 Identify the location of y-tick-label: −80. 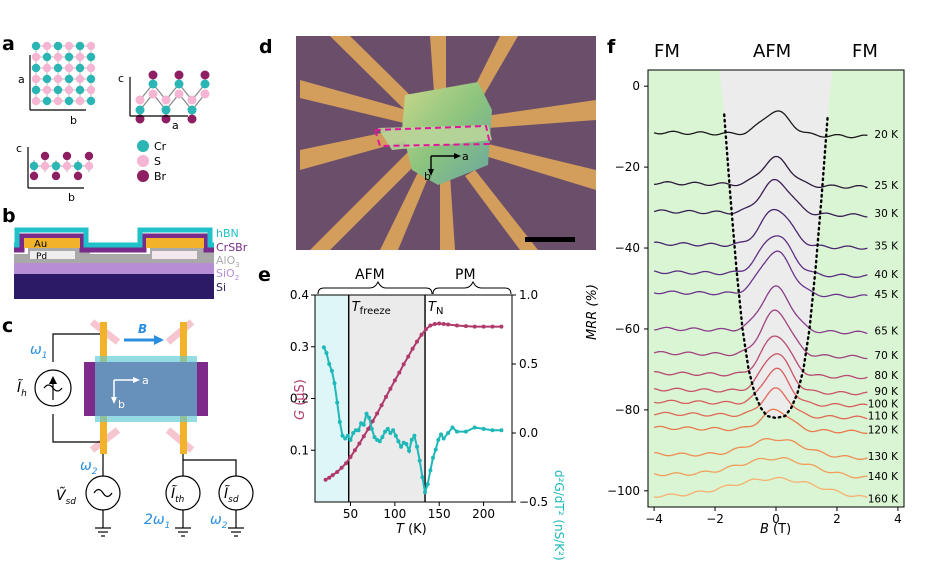
(627, 410).